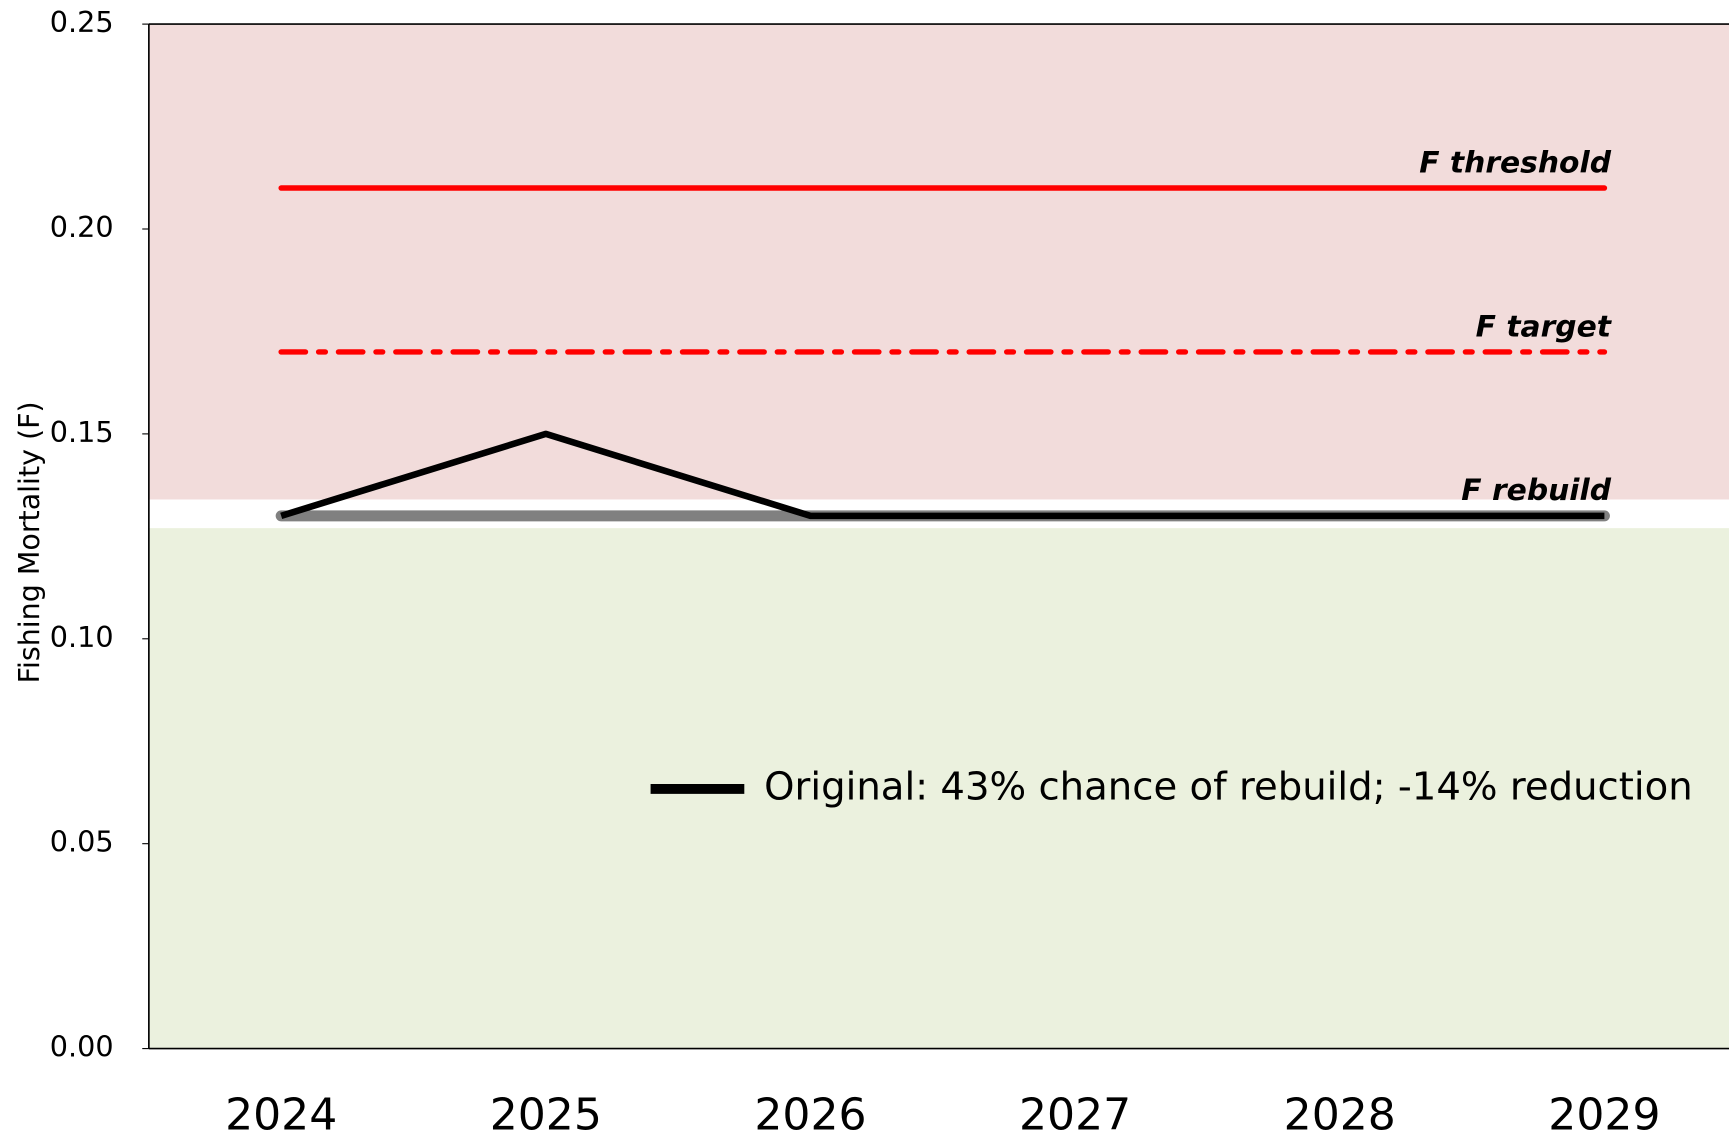 This screenshot has width=1729, height=1145. I want to click on y-tick-label: 0.10, so click(82, 637).